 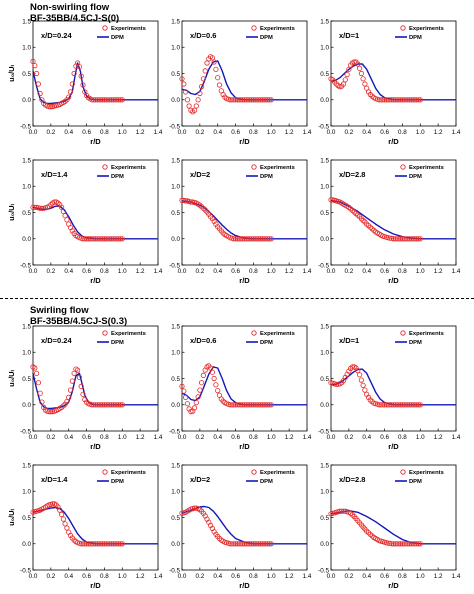 I want to click on section-subtitle: BF-35BB/4.5CJ-S(0.3), so click(x=79, y=321).